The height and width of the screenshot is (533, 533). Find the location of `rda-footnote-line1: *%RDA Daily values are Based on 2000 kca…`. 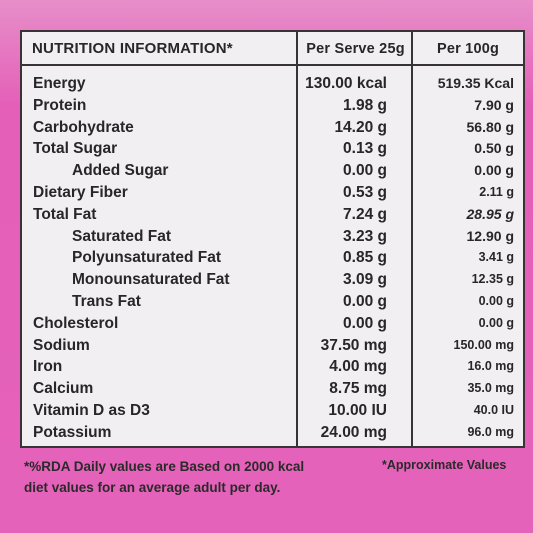

rda-footnote-line1: *%RDA Daily values are Based on 2000 kca… is located at coordinates (164, 466).